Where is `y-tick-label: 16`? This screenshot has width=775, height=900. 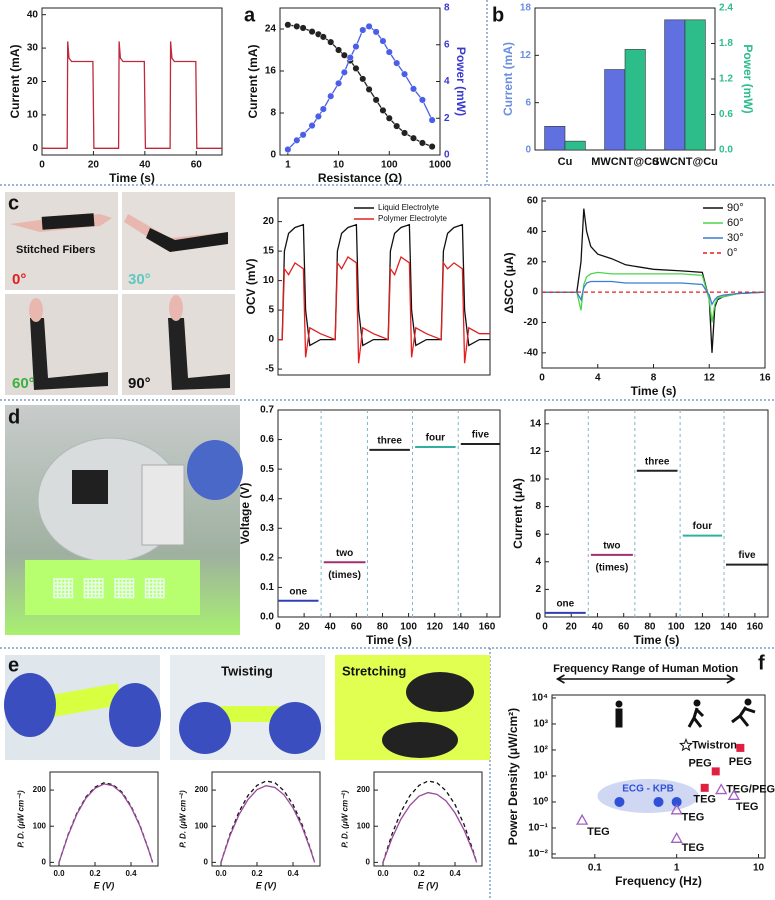 y-tick-label: 16 is located at coordinates (271, 71).